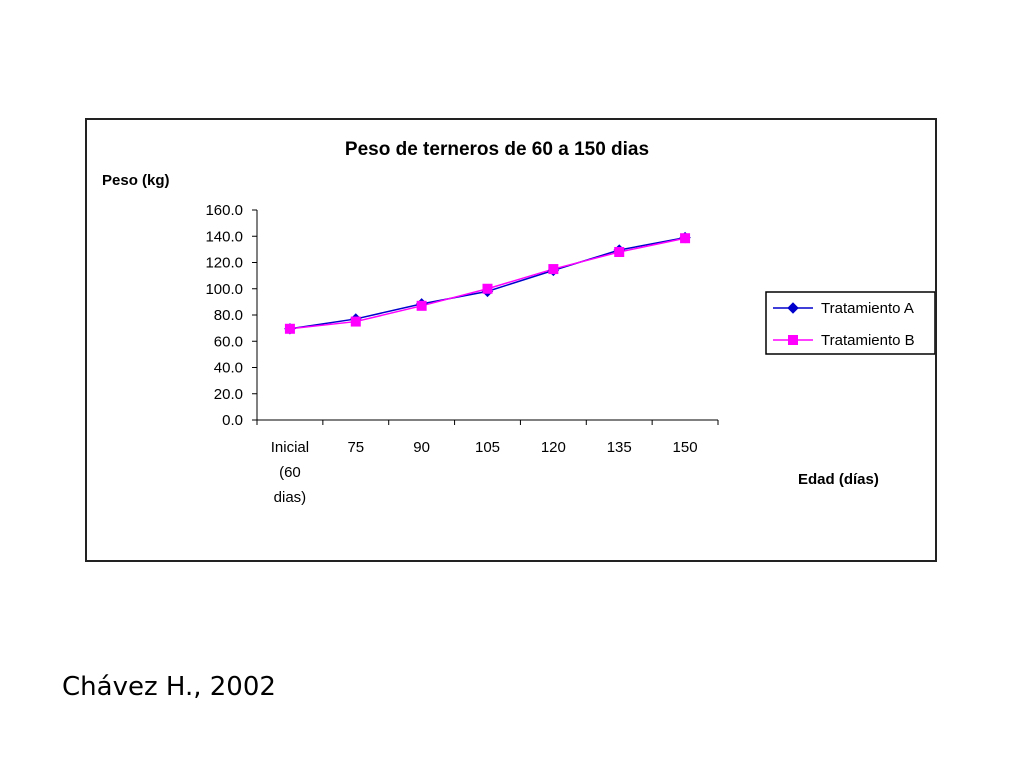 Image resolution: width=1024 pixels, height=768 pixels. What do you see at coordinates (228, 394) in the screenshot?
I see `y-tick-label: 20.0` at bounding box center [228, 394].